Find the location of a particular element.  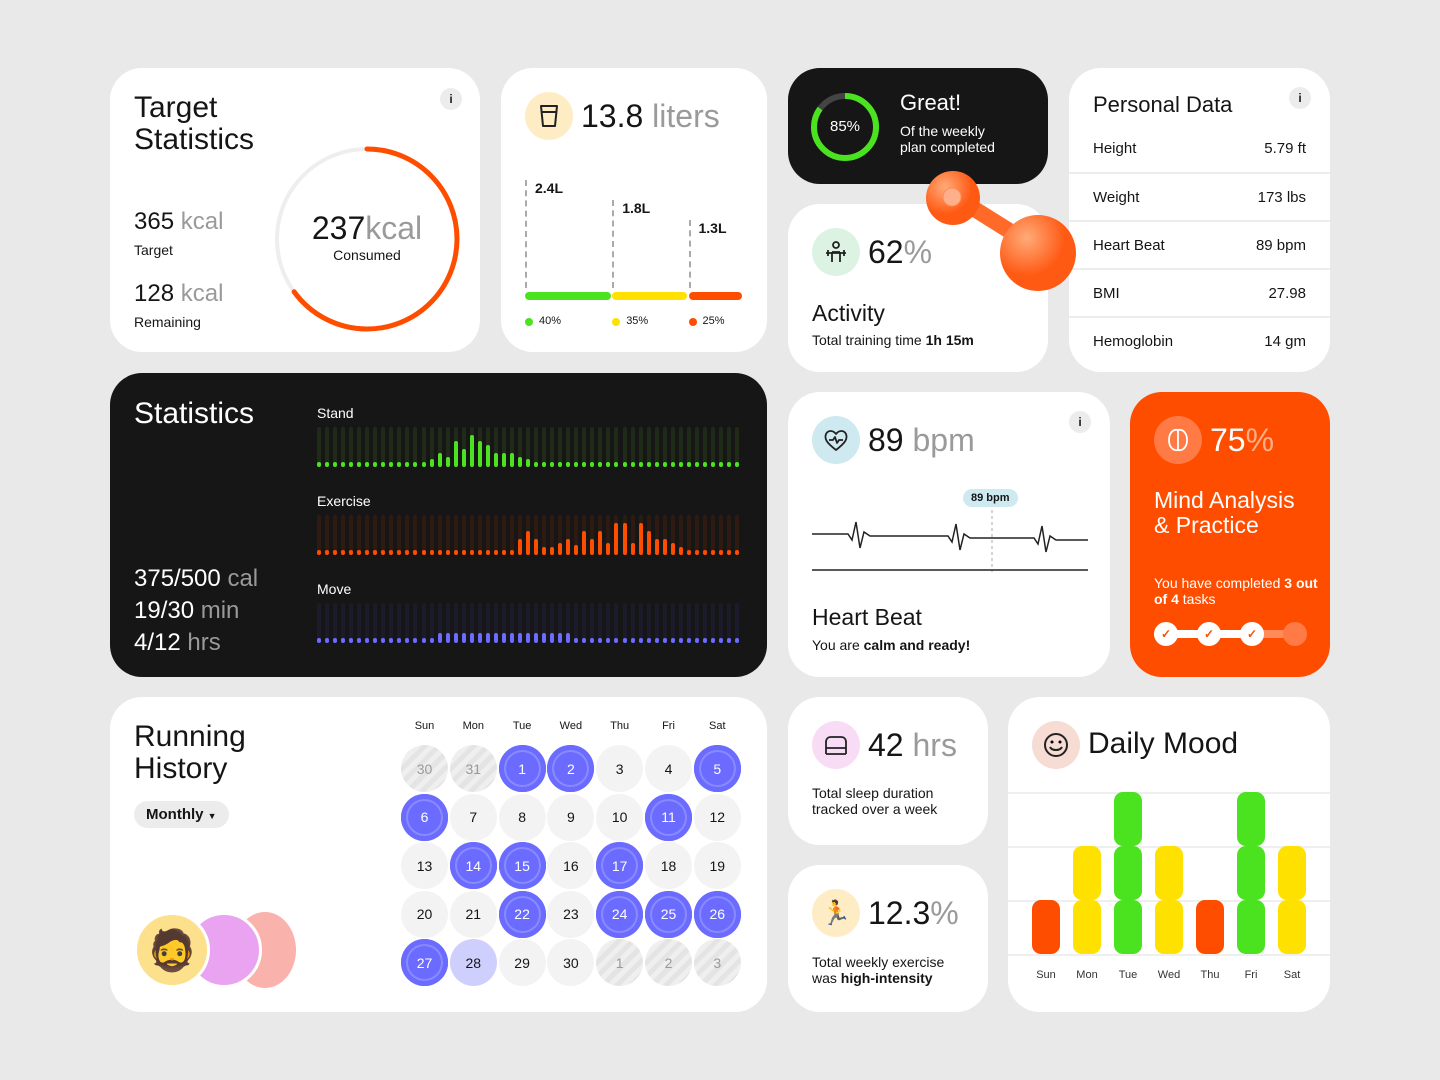

calendar-day: 17 is located at coordinates (620, 865).